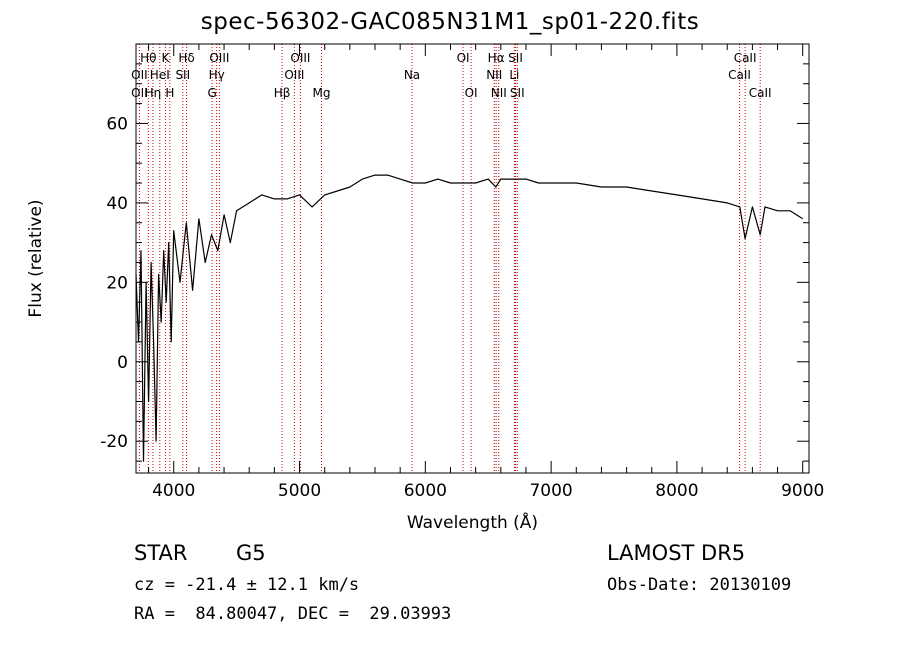  I want to click on feature-label: Hγ, so click(217, 75).